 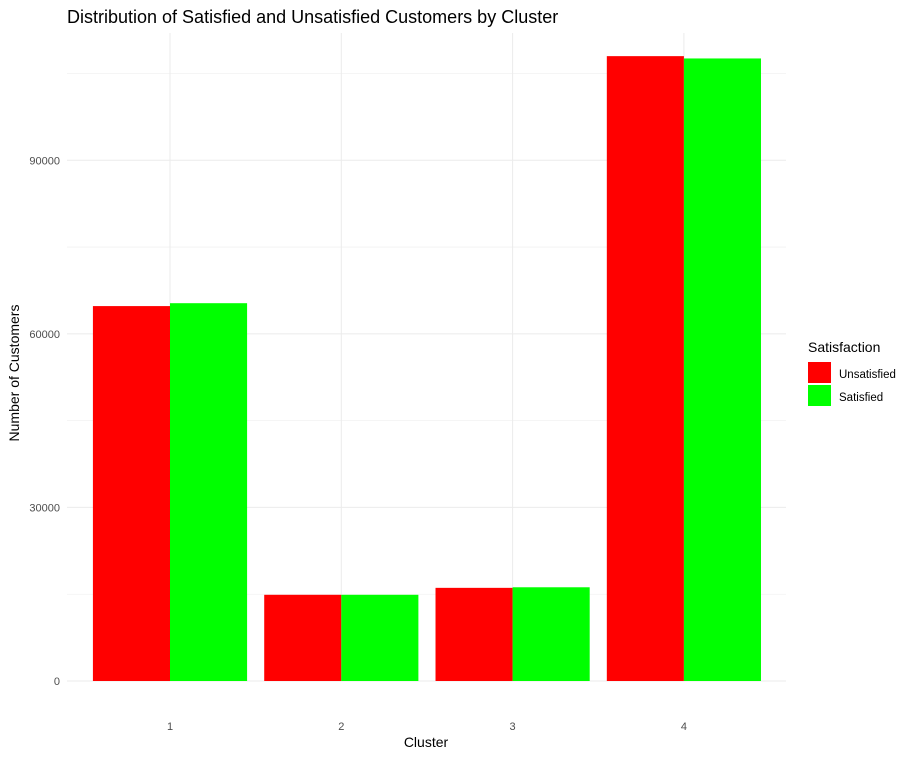 I want to click on y-axis-ticks: 0 30000 60000 90000, so click(x=44, y=421).